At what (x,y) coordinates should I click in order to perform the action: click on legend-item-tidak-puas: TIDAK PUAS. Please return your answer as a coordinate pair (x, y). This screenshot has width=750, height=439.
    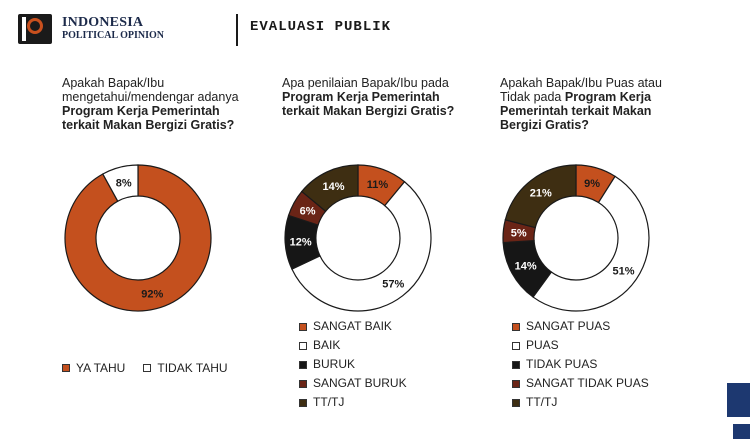
    Looking at the image, I should click on (580, 364).